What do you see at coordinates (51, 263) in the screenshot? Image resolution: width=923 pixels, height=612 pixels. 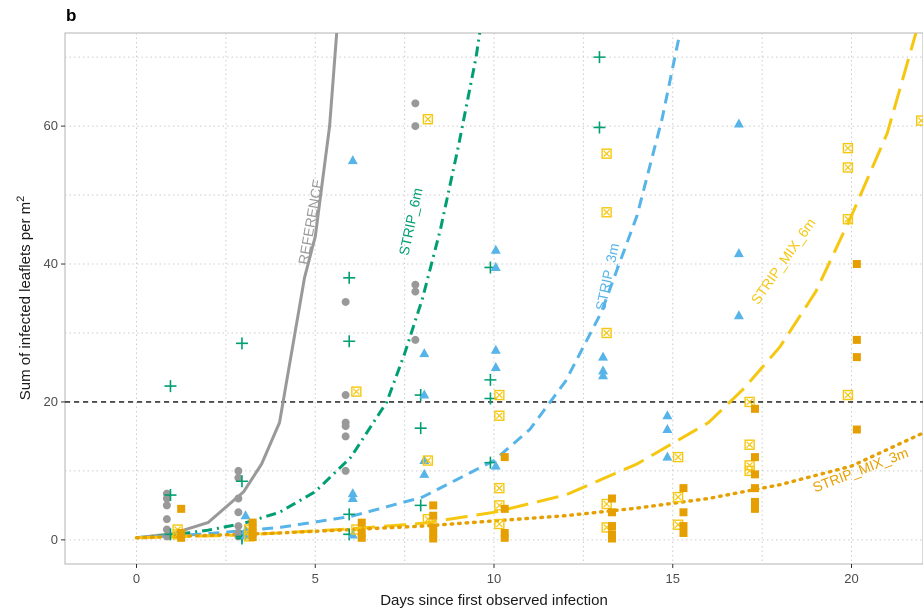 I see `y-tick-label: 40` at bounding box center [51, 263].